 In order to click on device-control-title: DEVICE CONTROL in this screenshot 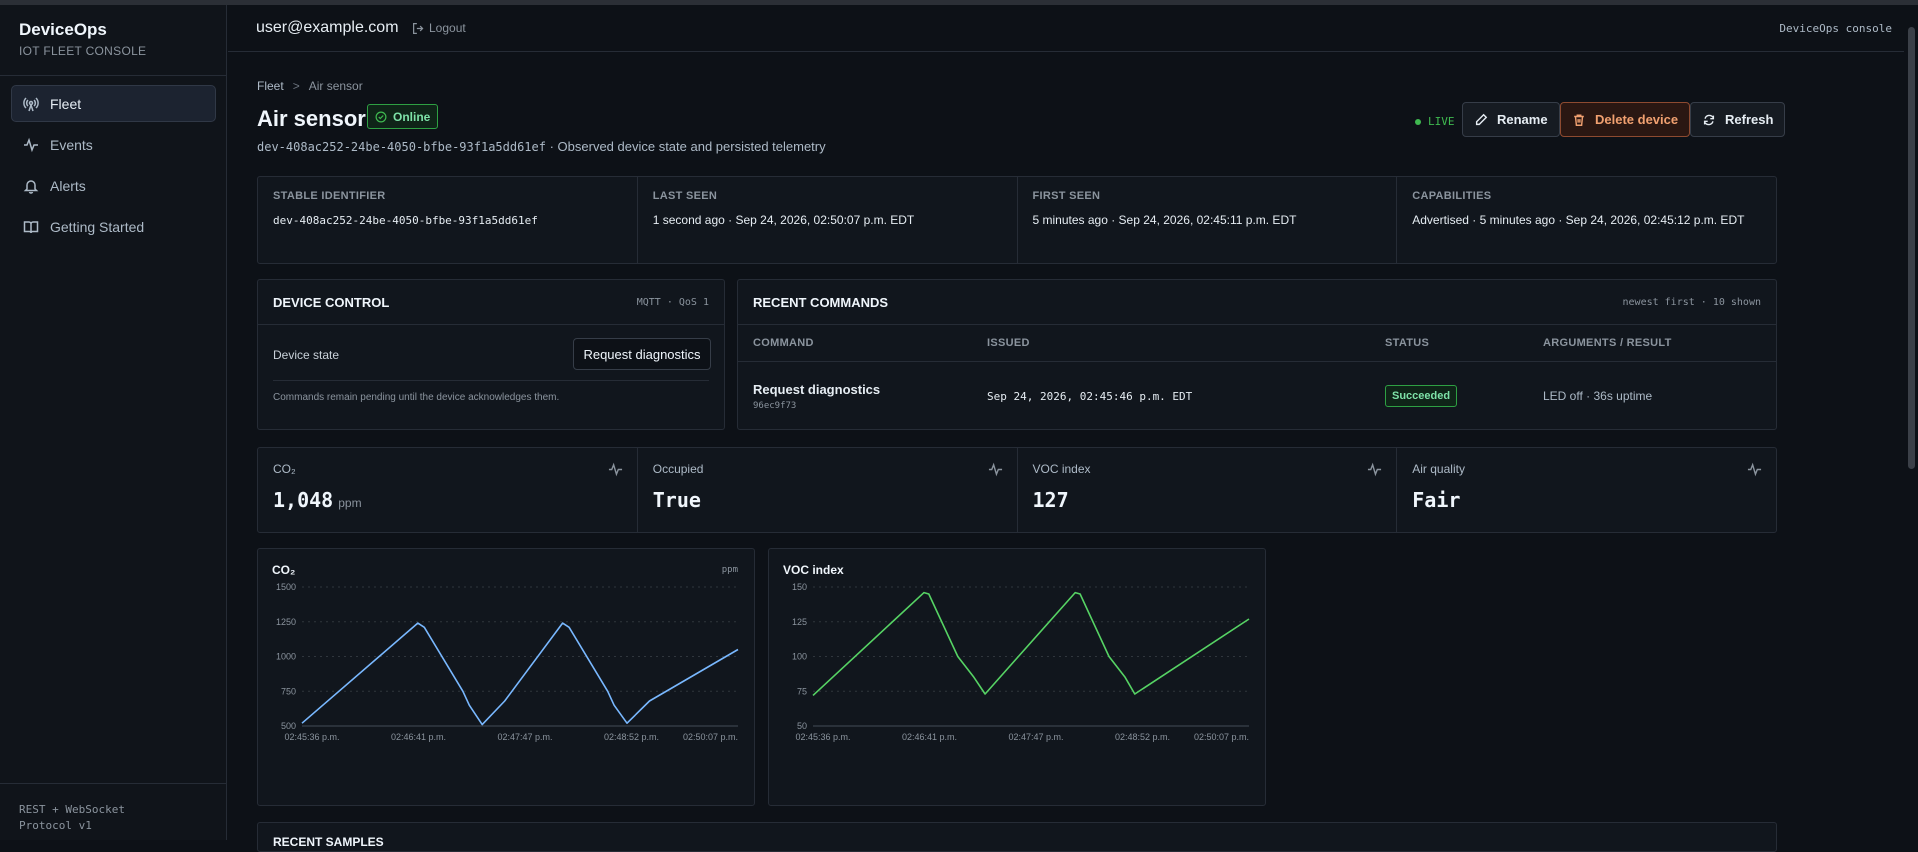, I will do `click(331, 302)`.